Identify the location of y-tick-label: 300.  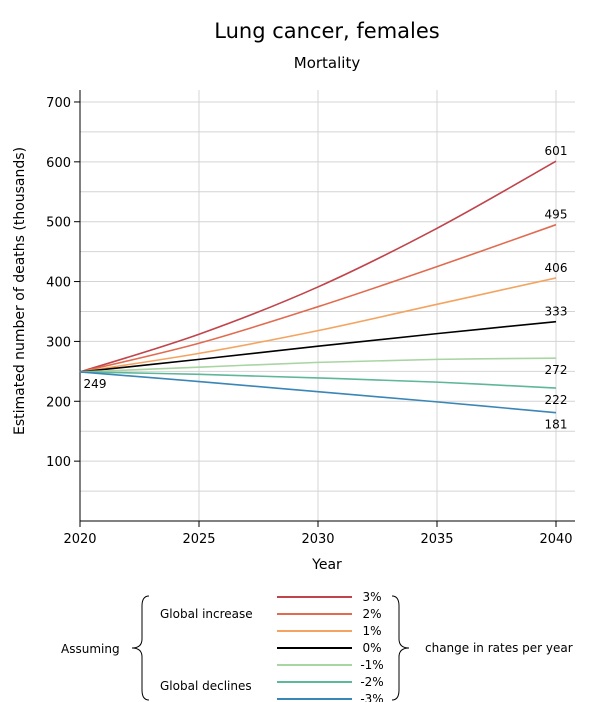
(58, 342).